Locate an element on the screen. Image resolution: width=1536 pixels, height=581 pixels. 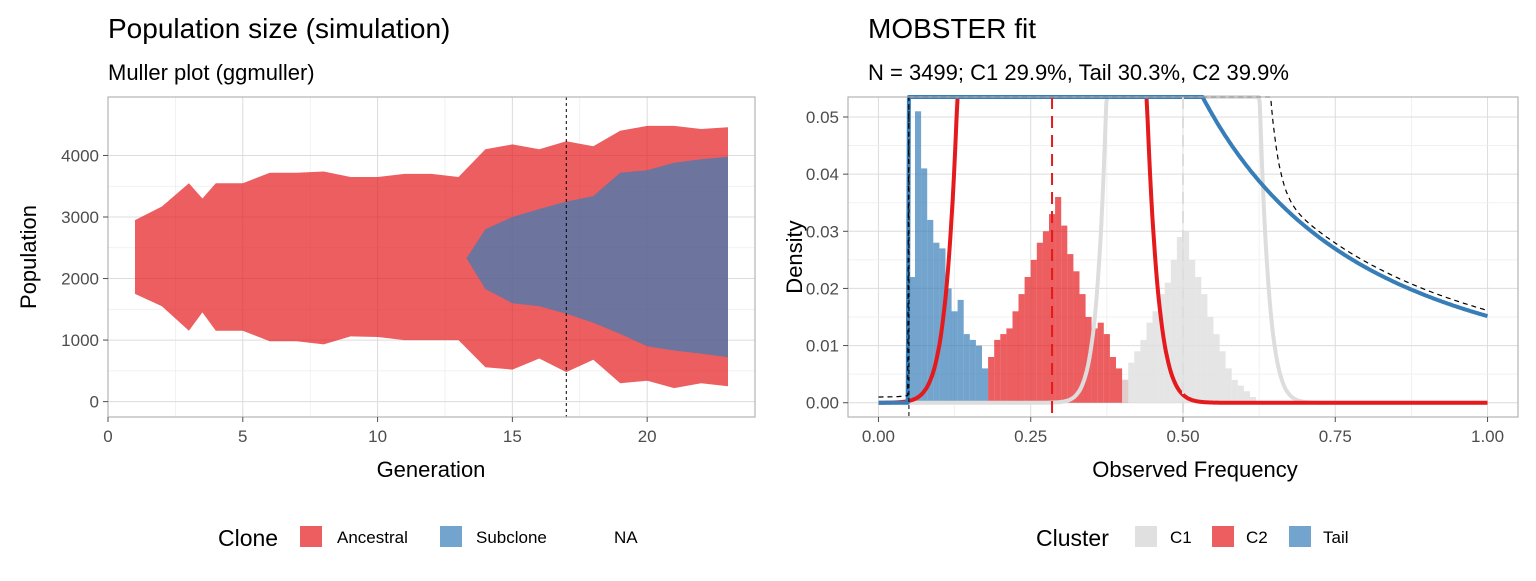
mobster-subtitle: N = 3499; C1 29.9%, Tail 30.3%, C2 39.9% is located at coordinates (1078, 72).